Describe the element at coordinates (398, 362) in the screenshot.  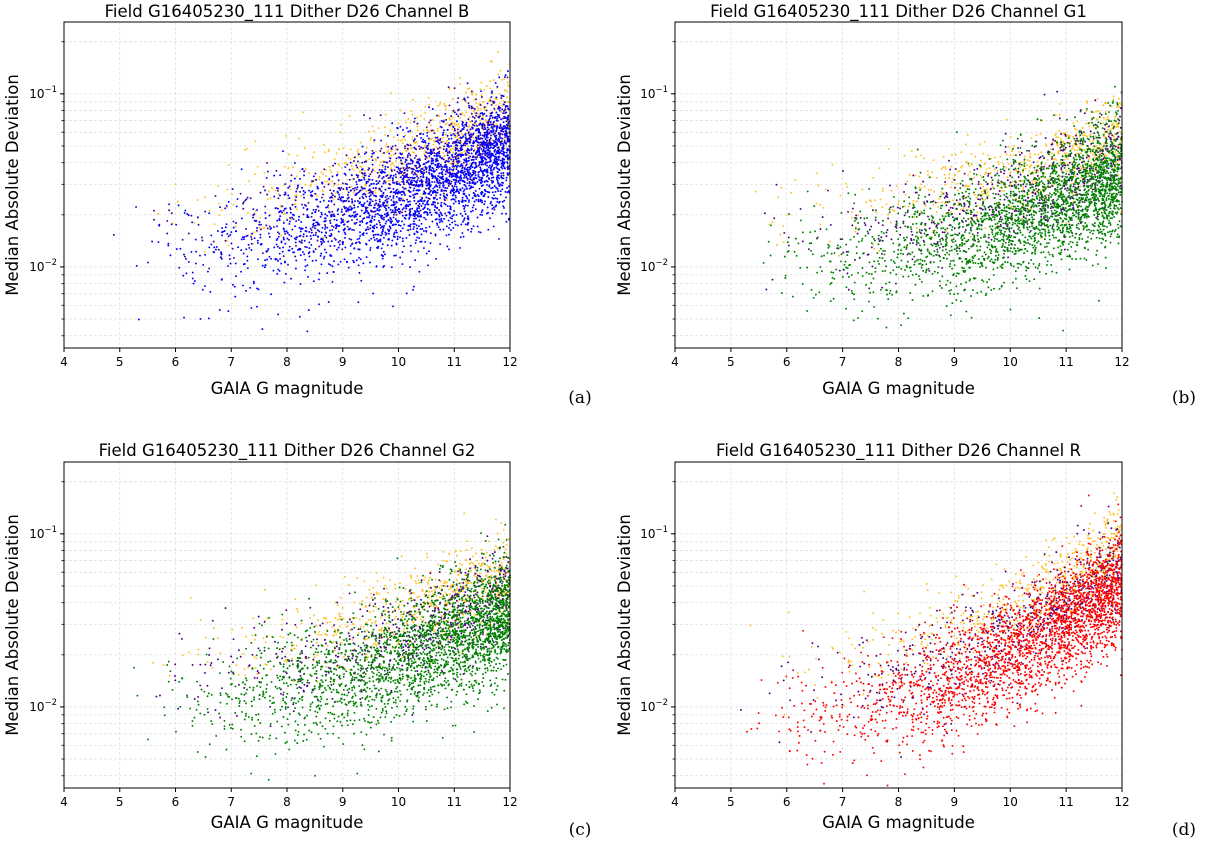
I see `x-tick-label: 10` at that location.